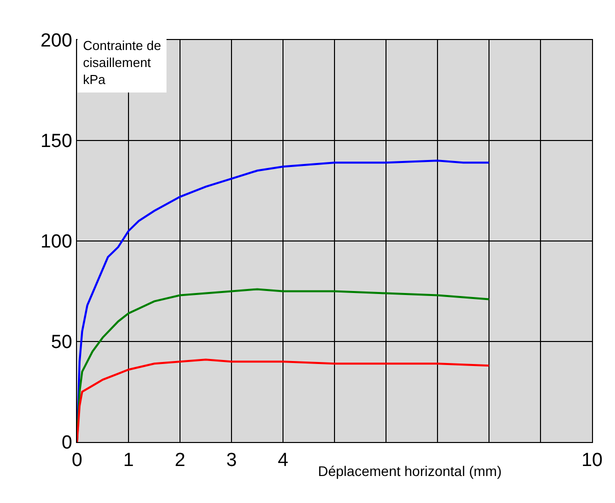 The image size is (615, 503). Describe the element at coordinates (128, 460) in the screenshot. I see `x-tick-label: 1` at that location.